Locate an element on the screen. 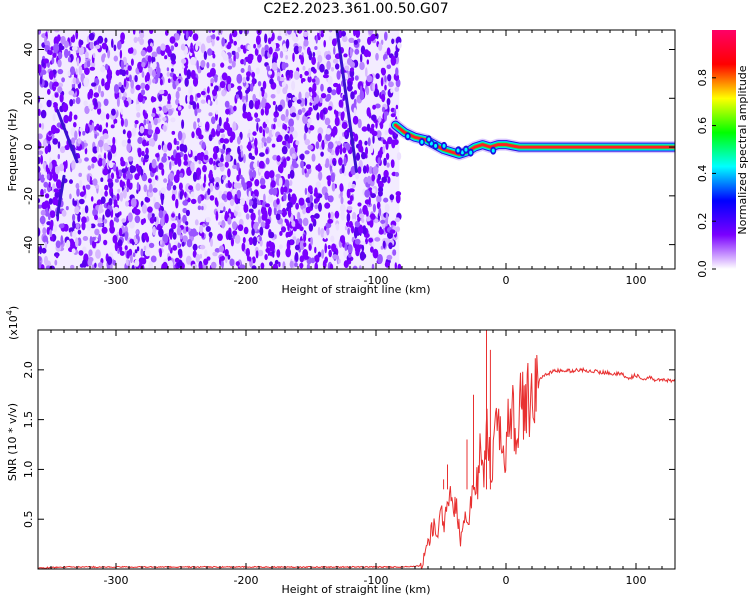 Image resolution: width=750 pixels, height=600 pixels. colorbar-ticks: 0.0 0.2 0.4 0.6 0.8 is located at coordinates (706, 173).